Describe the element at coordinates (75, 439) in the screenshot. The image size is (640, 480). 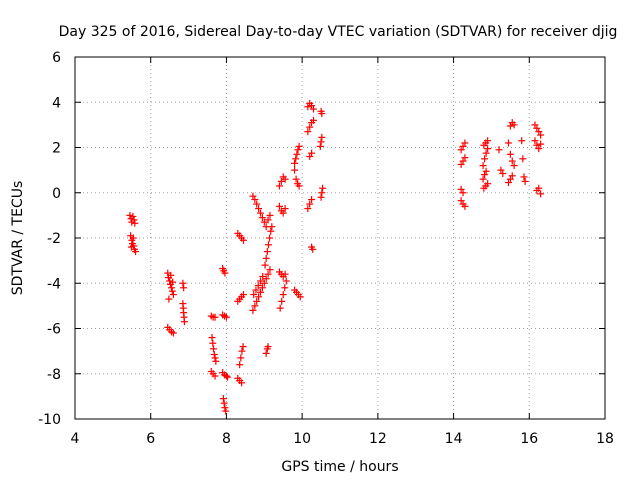
I see `x-tick-label: 4` at that location.